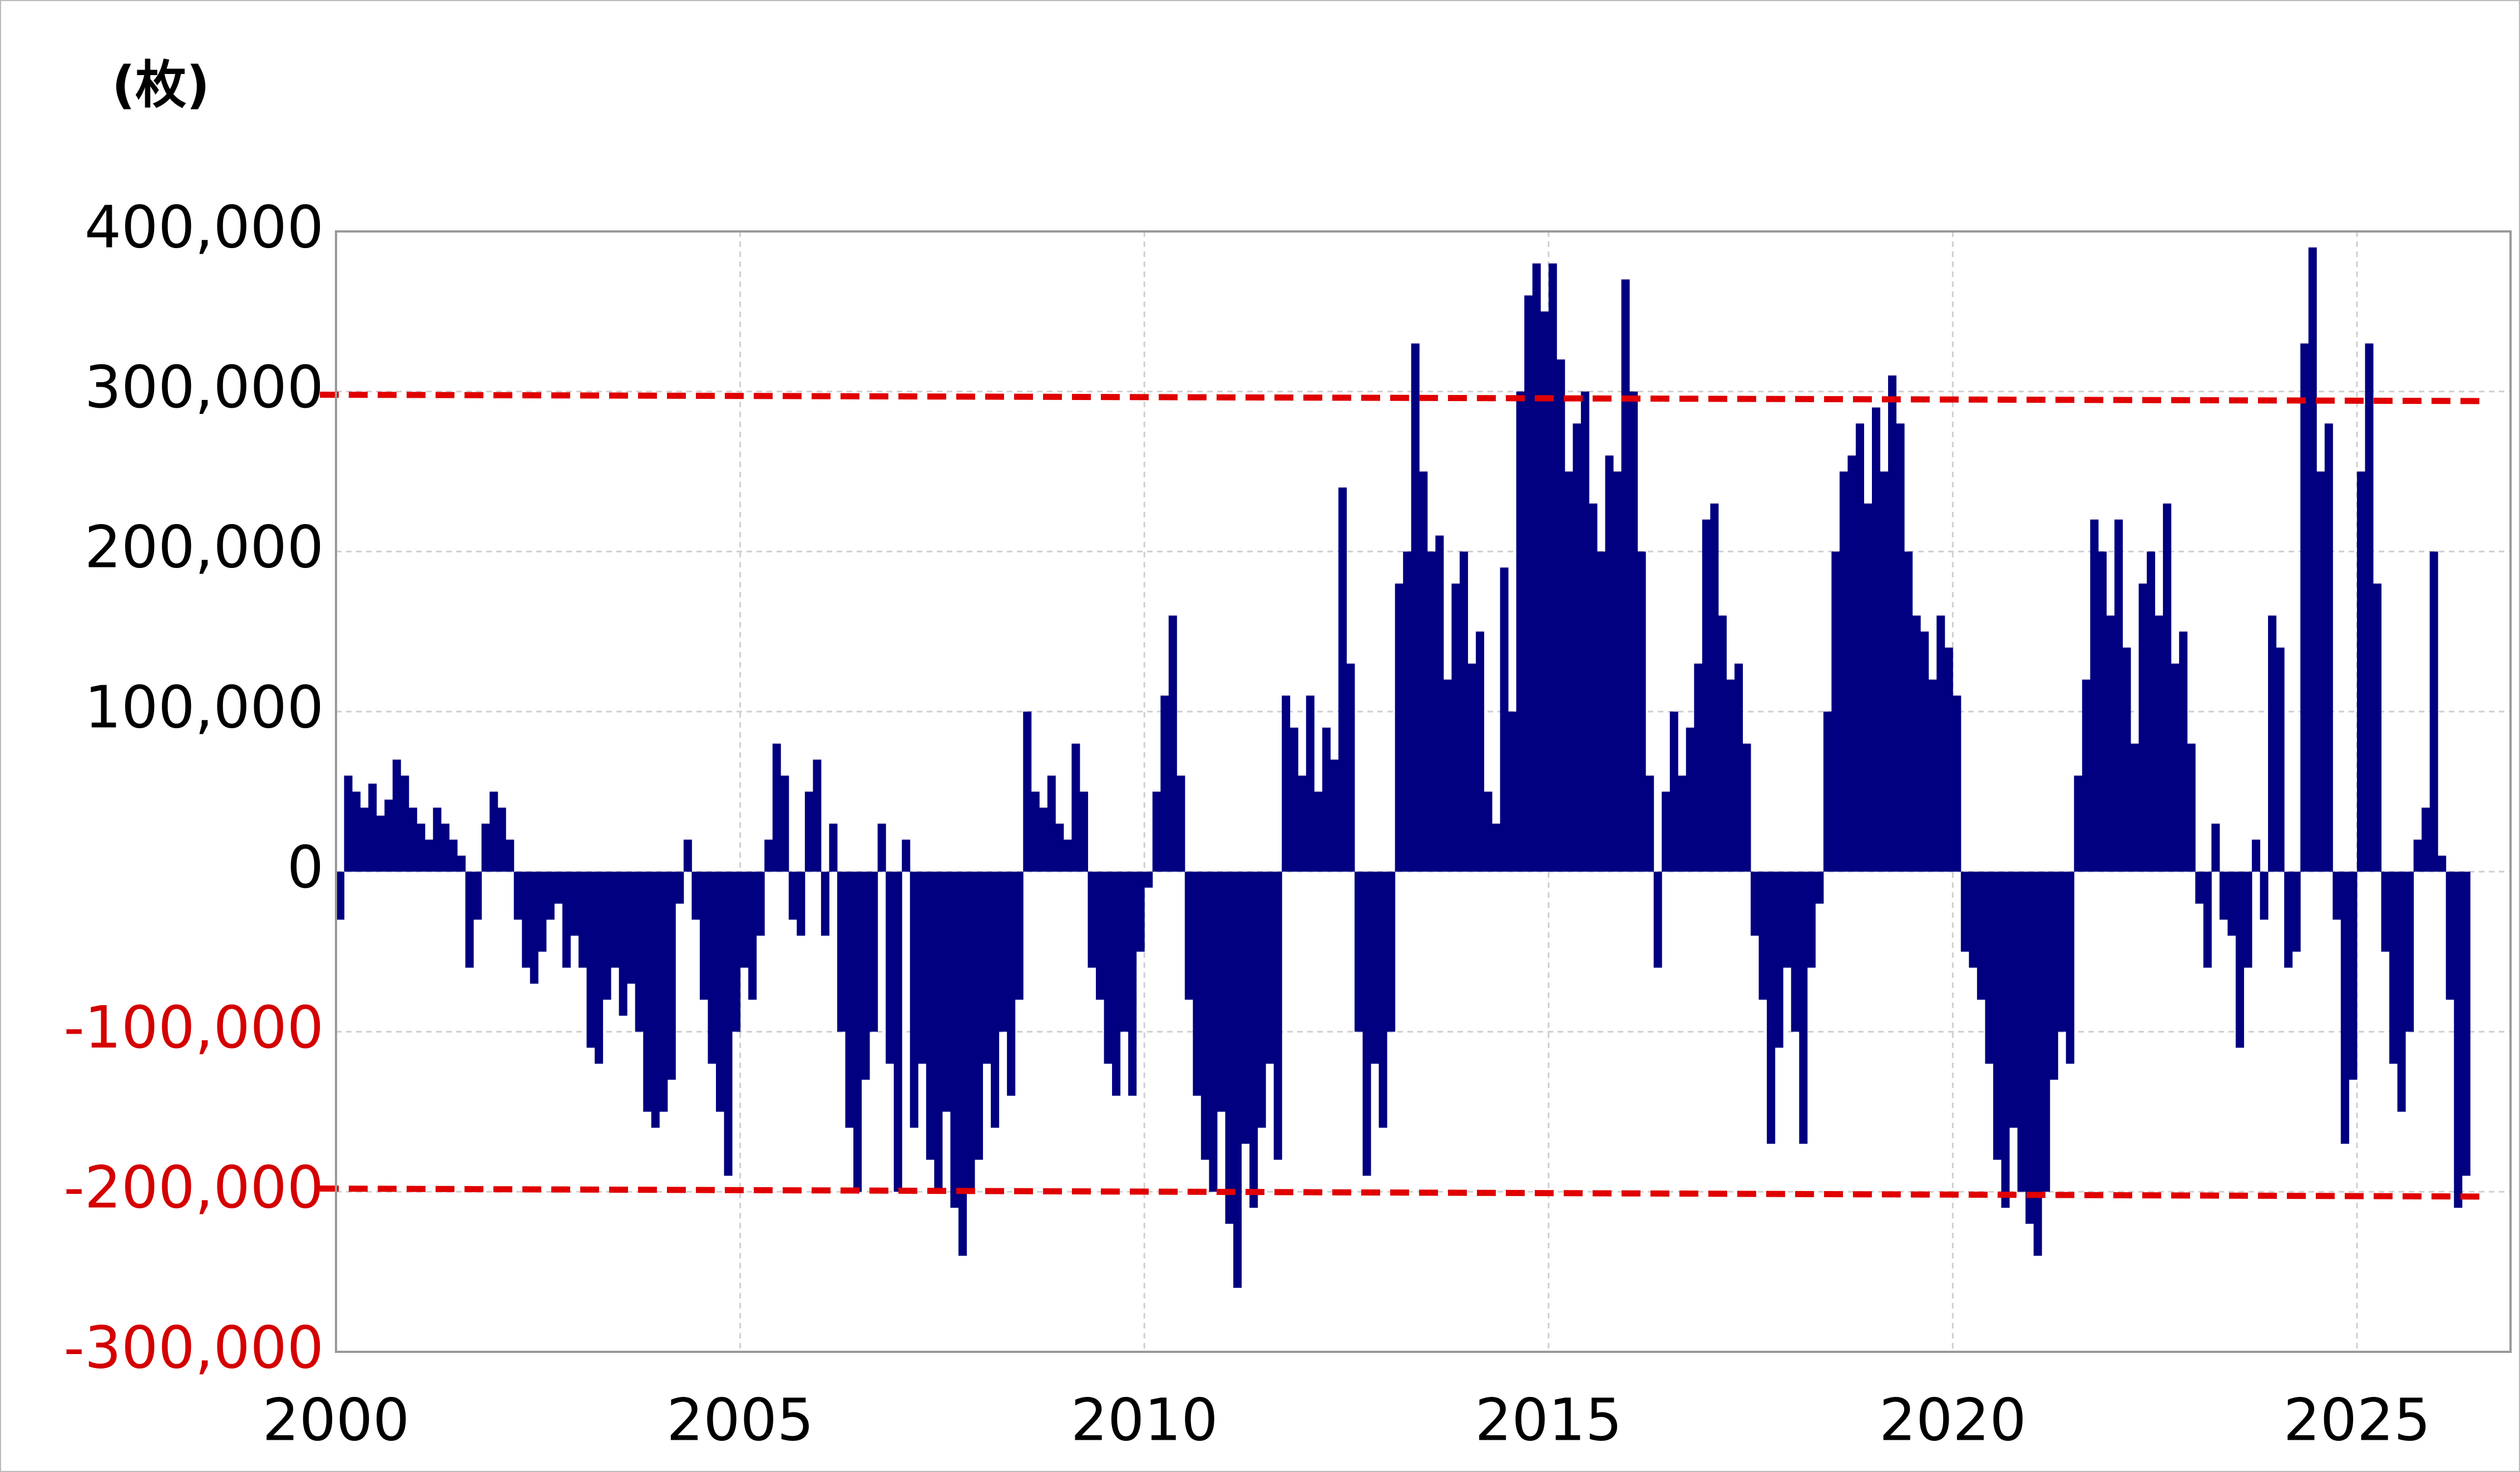 Image resolution: width=2520 pixels, height=1472 pixels. Describe the element at coordinates (161, 85) in the screenshot. I see `y-axis-label: (枚)` at that location.